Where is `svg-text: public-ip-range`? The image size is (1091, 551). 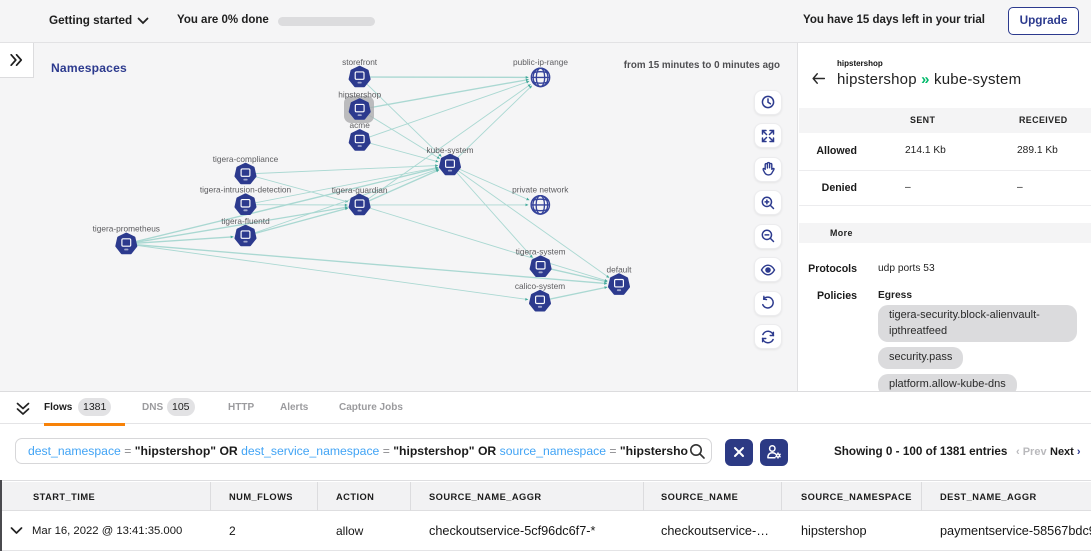 svg-text: public-ip-range is located at coordinates (540, 62).